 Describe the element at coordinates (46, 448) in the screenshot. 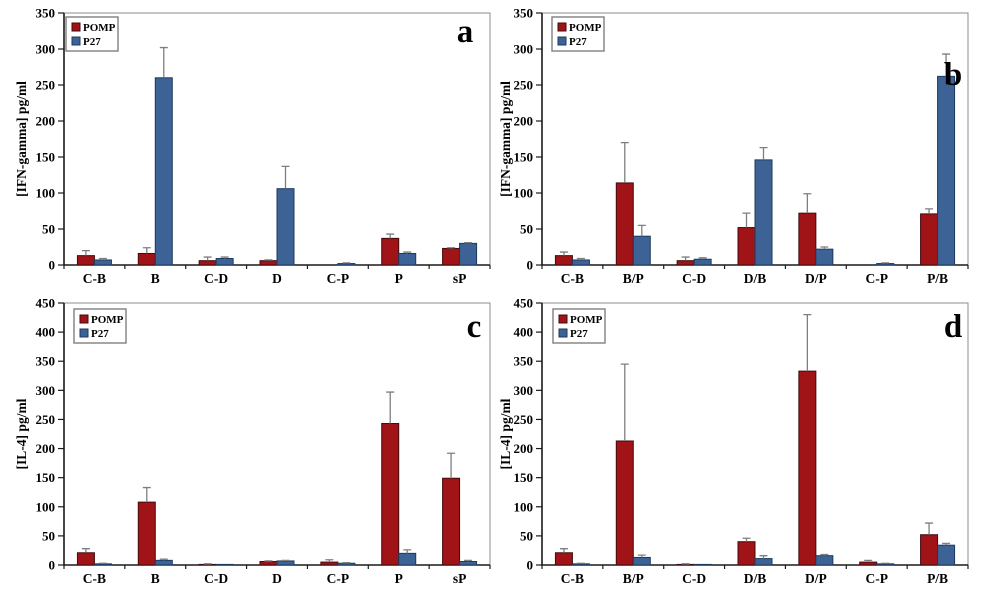

I see `y-tick-label: 200` at that location.